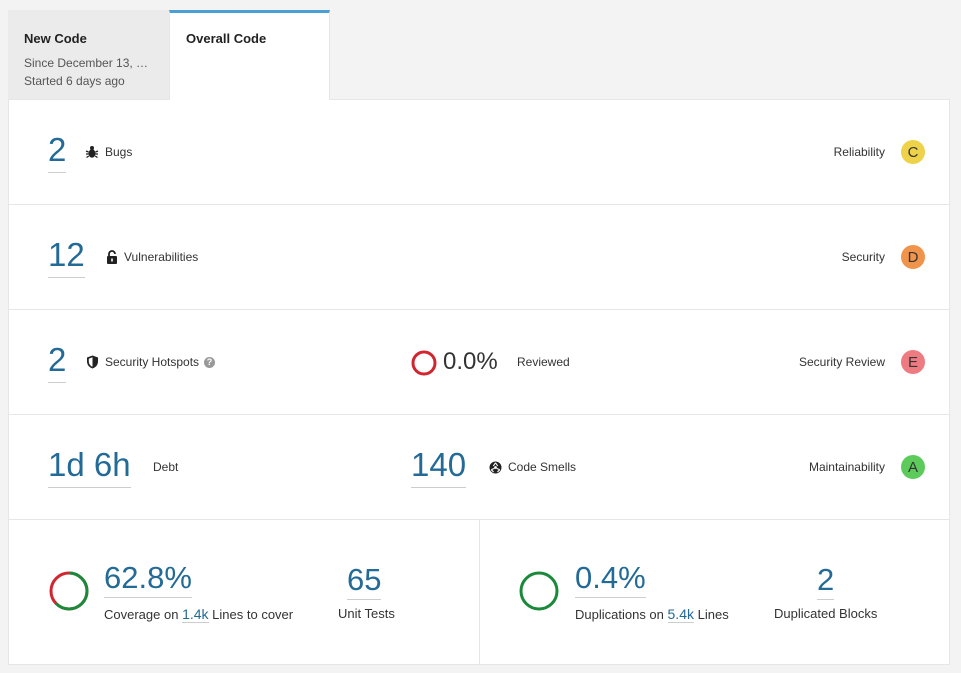  Describe the element at coordinates (610, 579) in the screenshot. I see `duplications-value: 0.4%` at that location.